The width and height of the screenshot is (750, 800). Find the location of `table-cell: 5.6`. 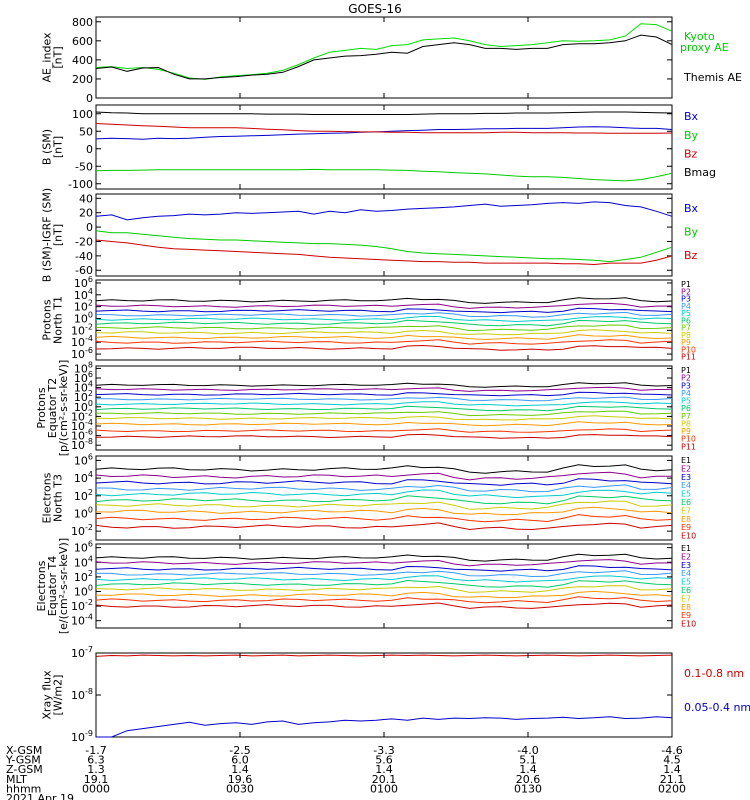

table-cell: 5.6 is located at coordinates (384, 760).